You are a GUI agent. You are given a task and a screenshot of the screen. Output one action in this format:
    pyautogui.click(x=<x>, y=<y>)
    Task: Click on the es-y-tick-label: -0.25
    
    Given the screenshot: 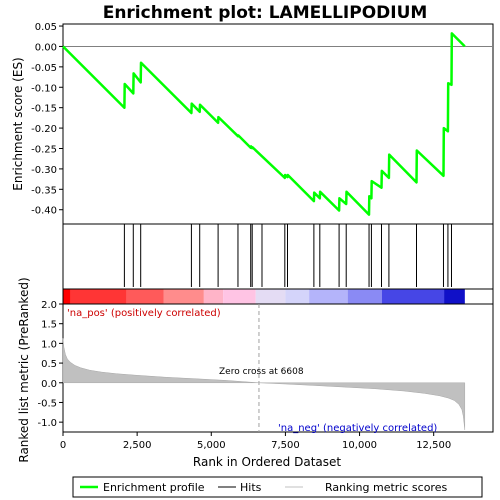 What is the action you would take?
    pyautogui.click(x=44, y=149)
    